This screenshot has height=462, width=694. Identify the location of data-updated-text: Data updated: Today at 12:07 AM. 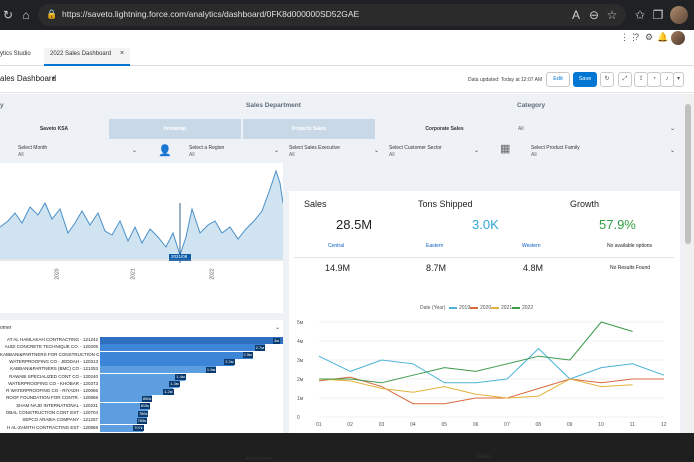
(505, 80).